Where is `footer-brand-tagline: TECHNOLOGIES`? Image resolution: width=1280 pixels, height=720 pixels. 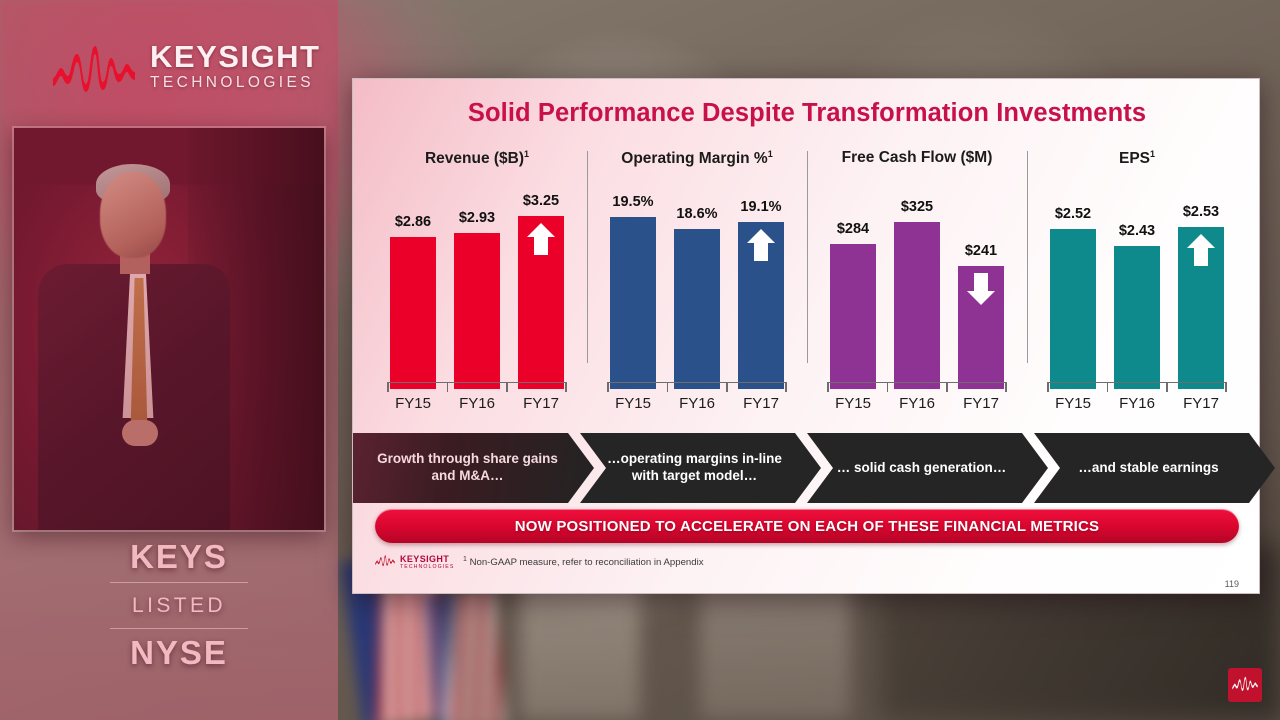 footer-brand-tagline: TECHNOLOGIES is located at coordinates (427, 567).